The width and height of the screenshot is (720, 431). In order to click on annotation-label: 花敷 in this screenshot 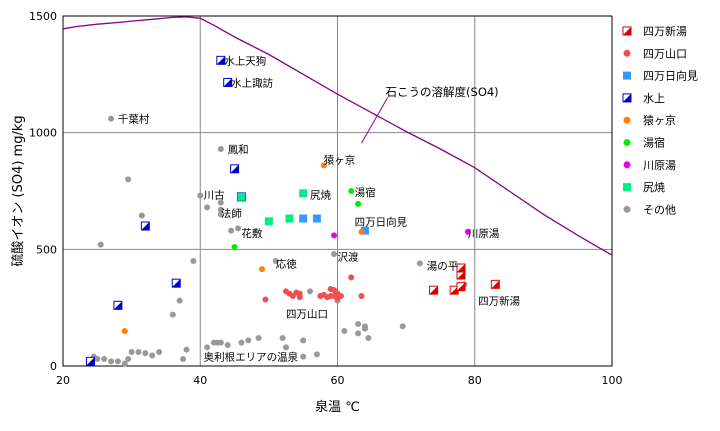, I will do `click(251, 233)`.